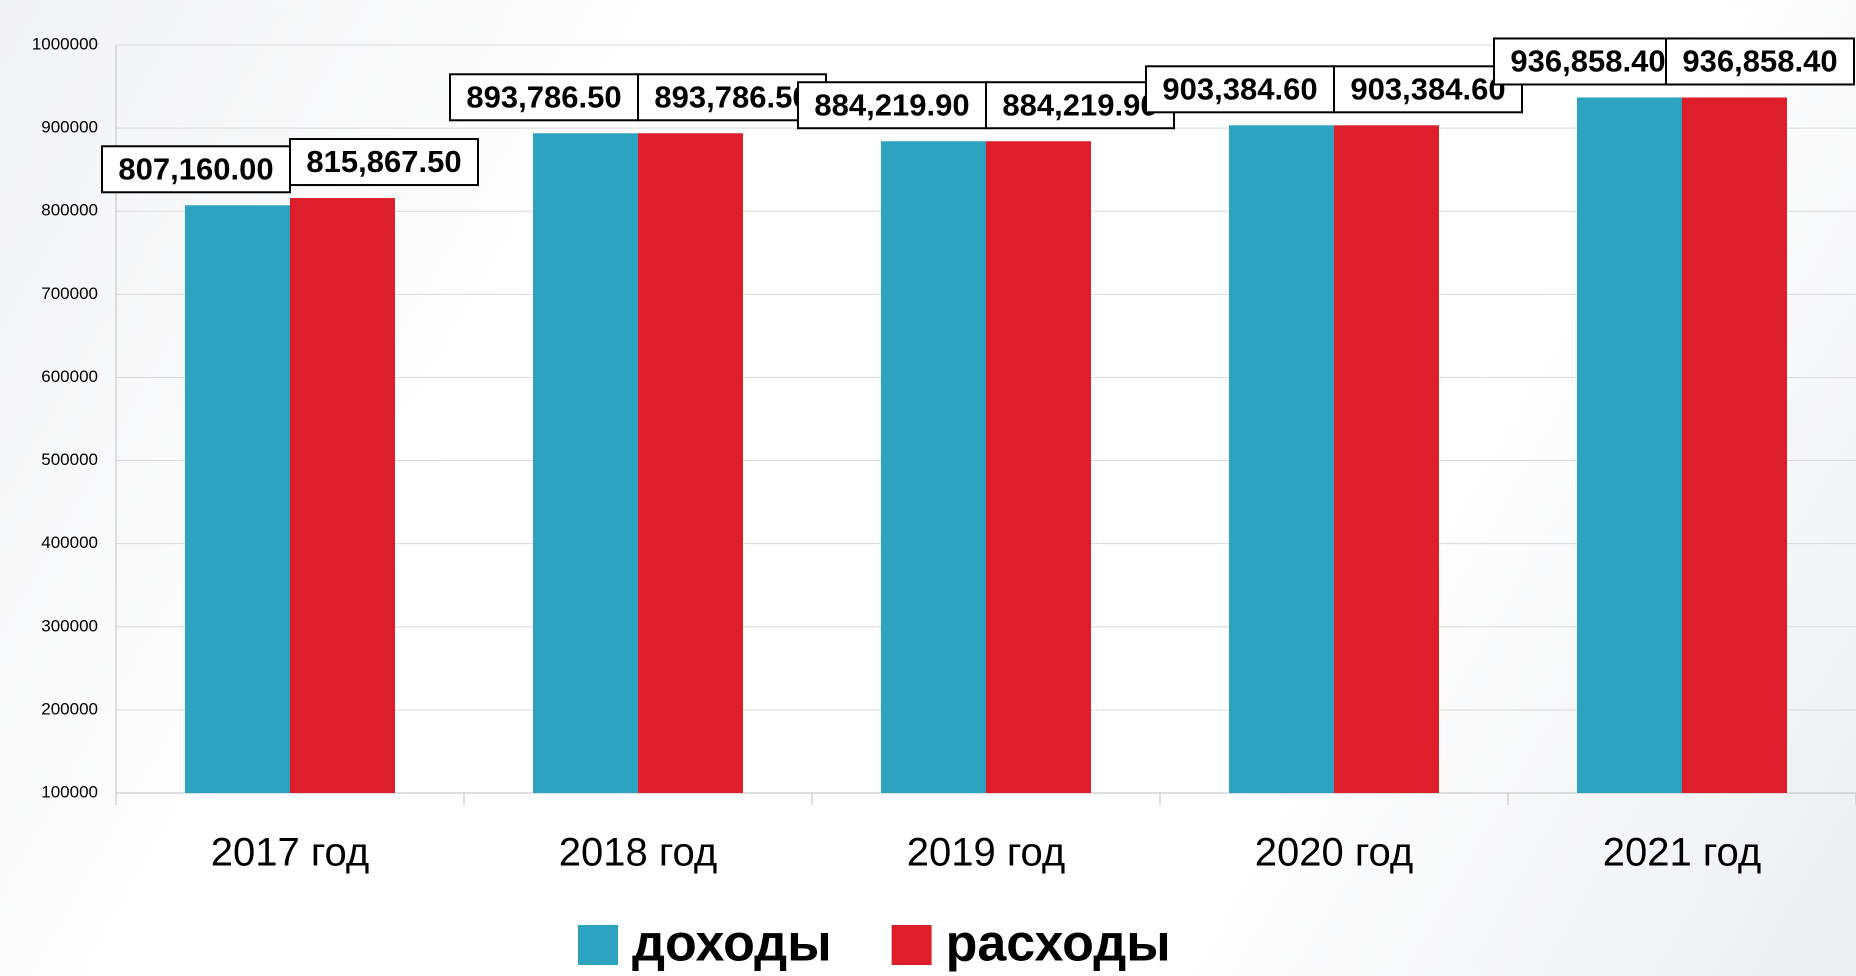  I want to click on x-tick-label: 2017 год, so click(290, 853).